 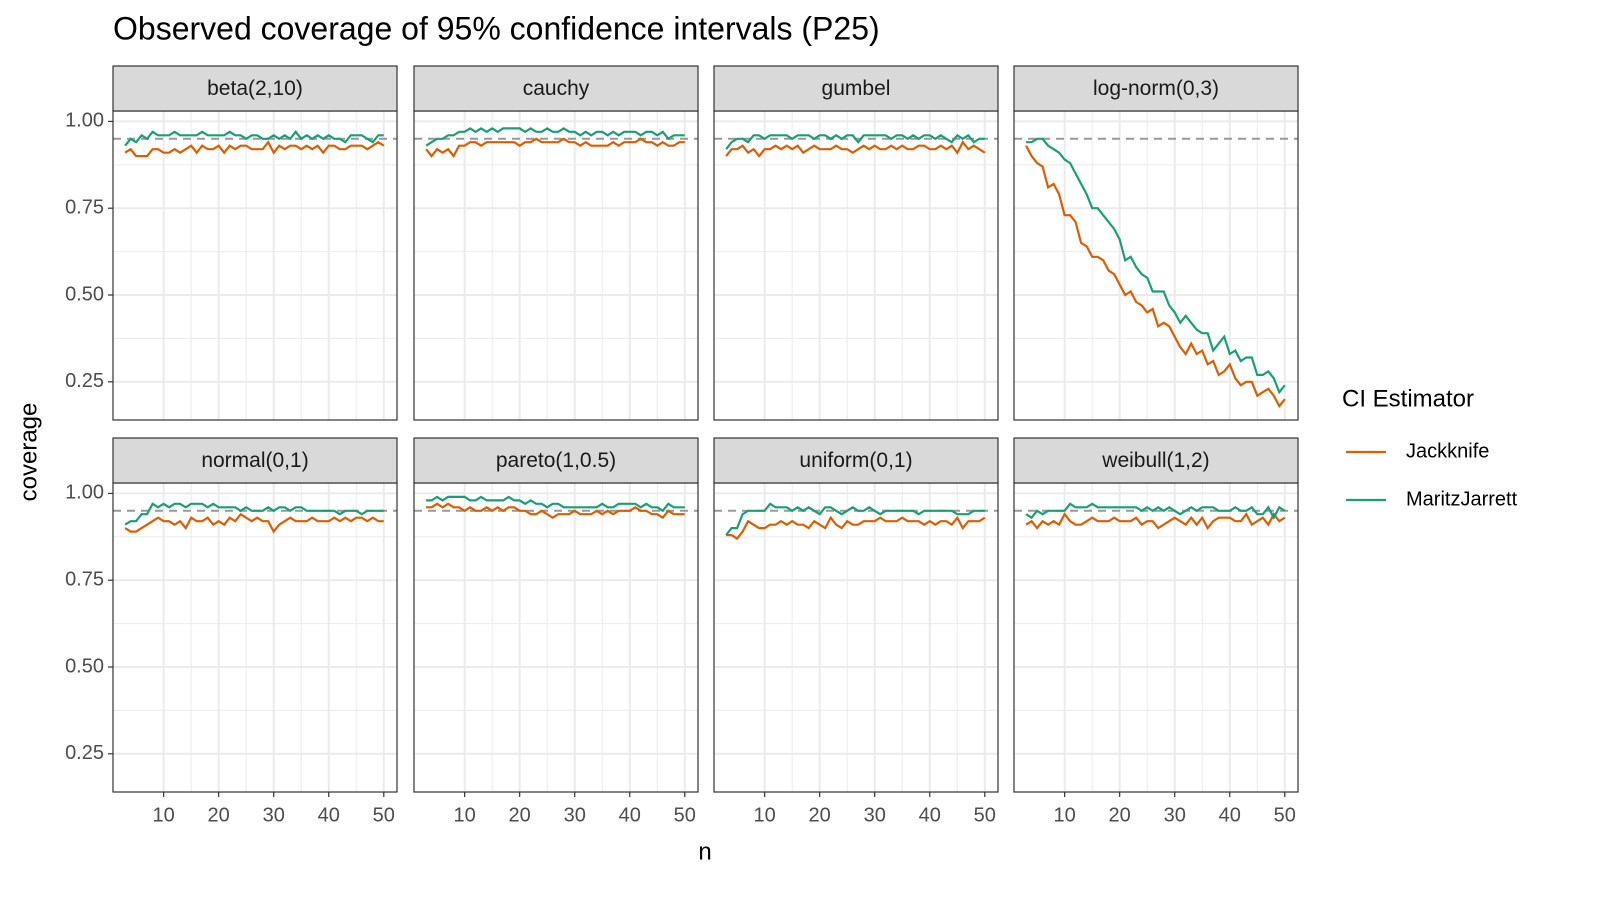 I want to click on strip-label: normal(0,1), so click(x=254, y=460).